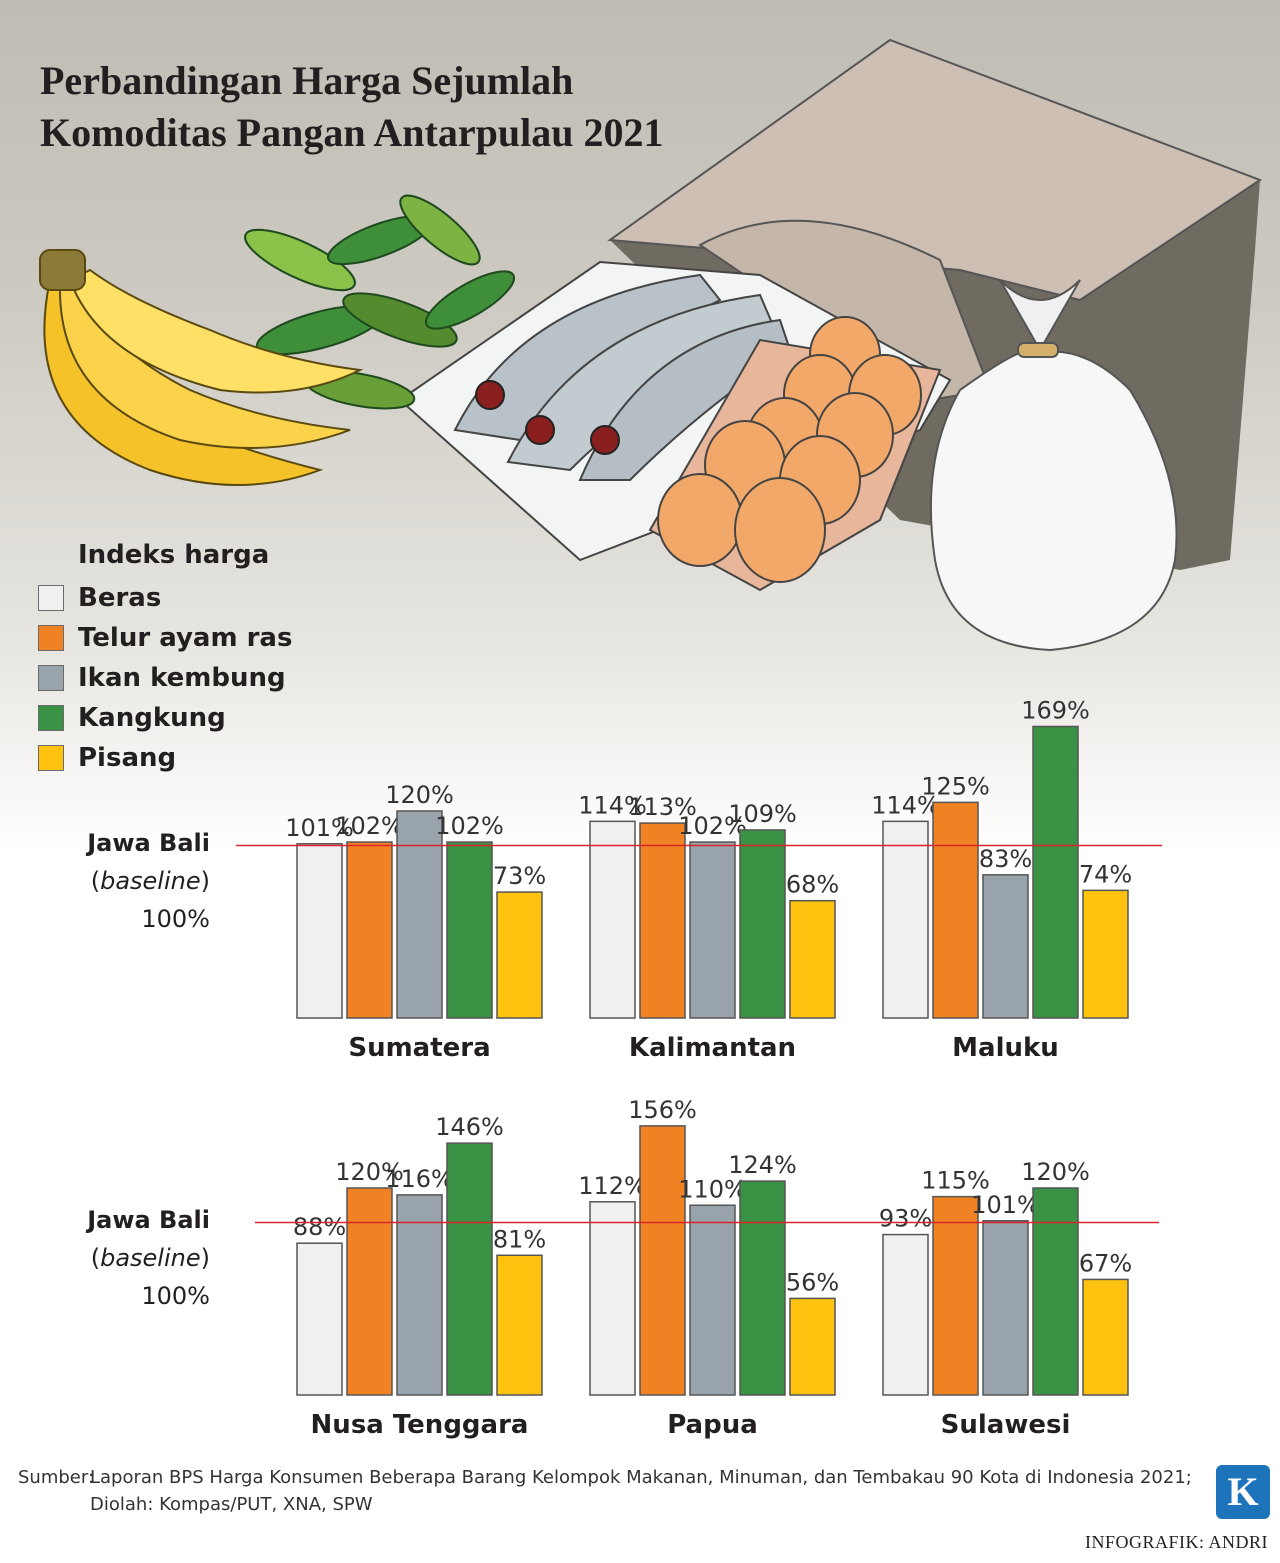 The width and height of the screenshot is (1280, 1563). What do you see at coordinates (662, 920) in the screenshot?
I see `bar-kalimantan-telur-ayam-ras` at bounding box center [662, 920].